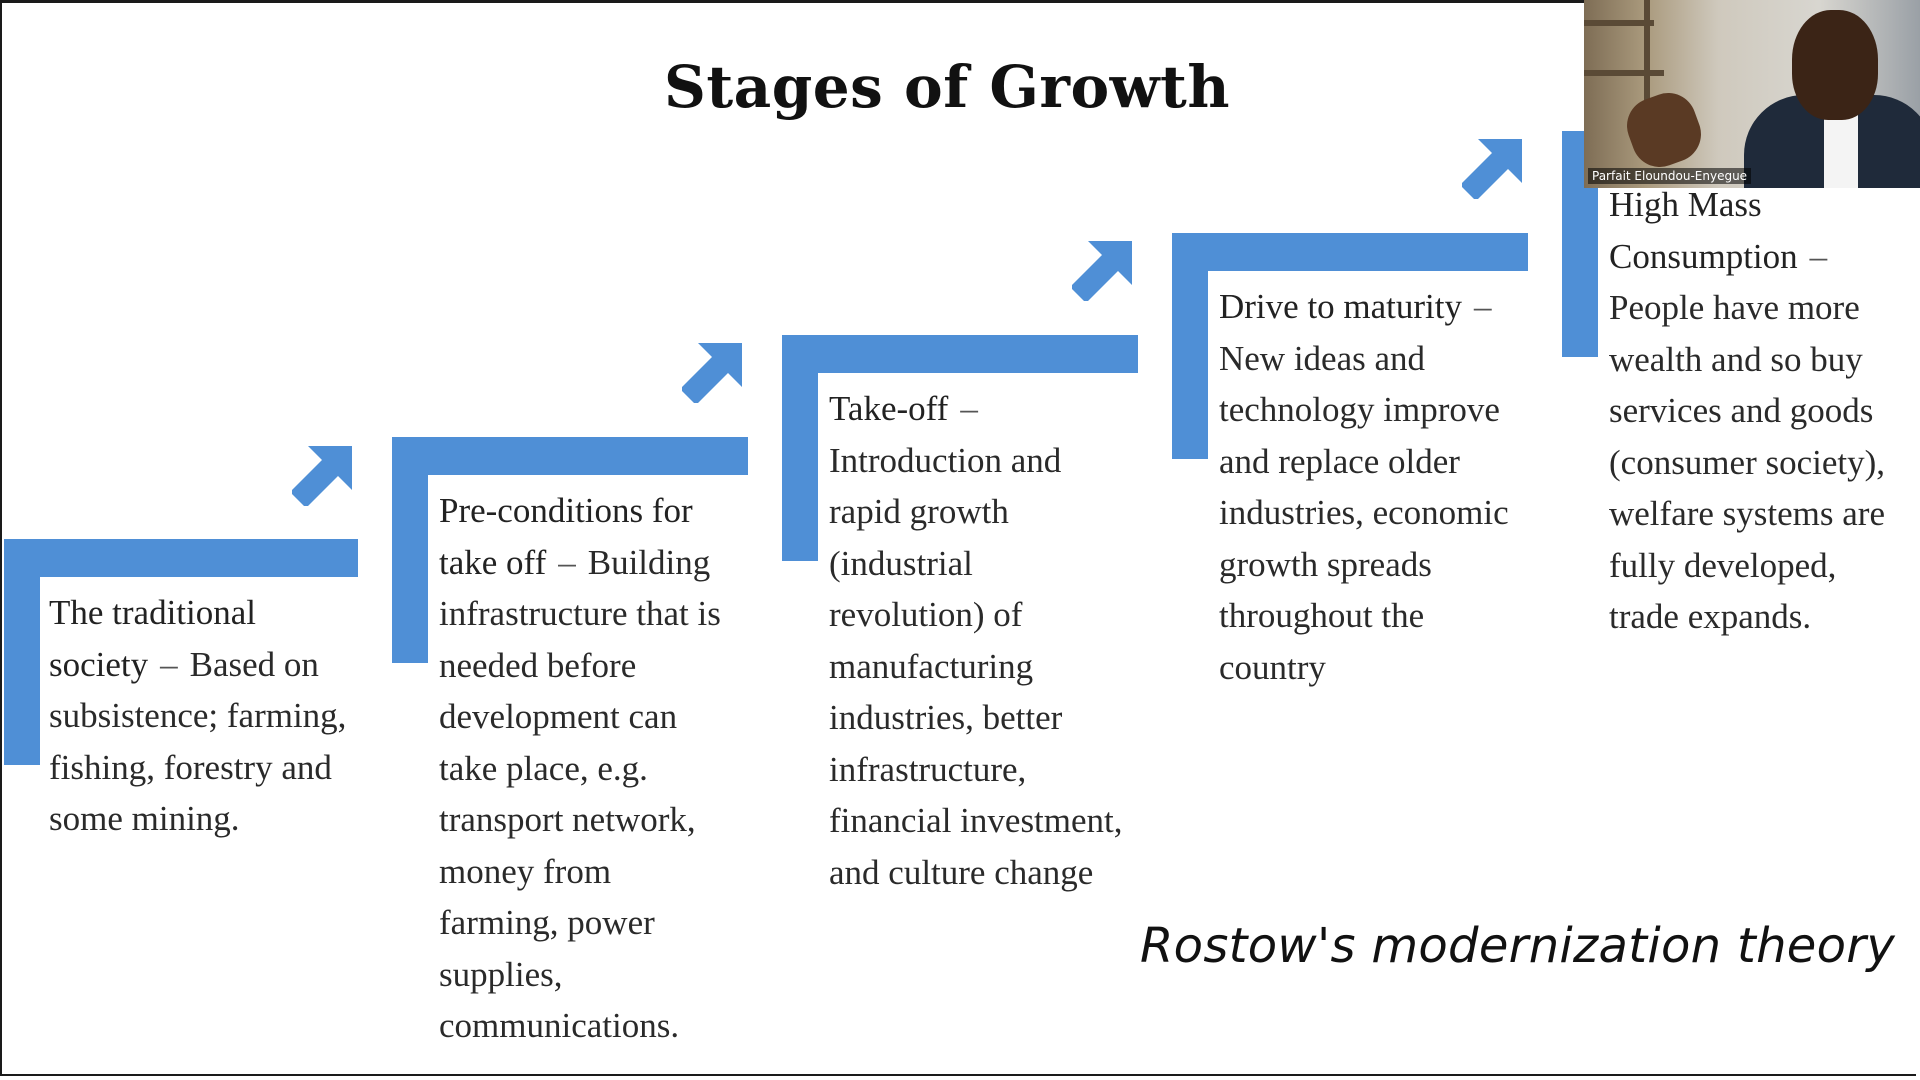 The width and height of the screenshot is (1920, 1080). Describe the element at coordinates (566, 536) in the screenshot. I see `stage-2-name: Pre-conditions for take off` at that location.